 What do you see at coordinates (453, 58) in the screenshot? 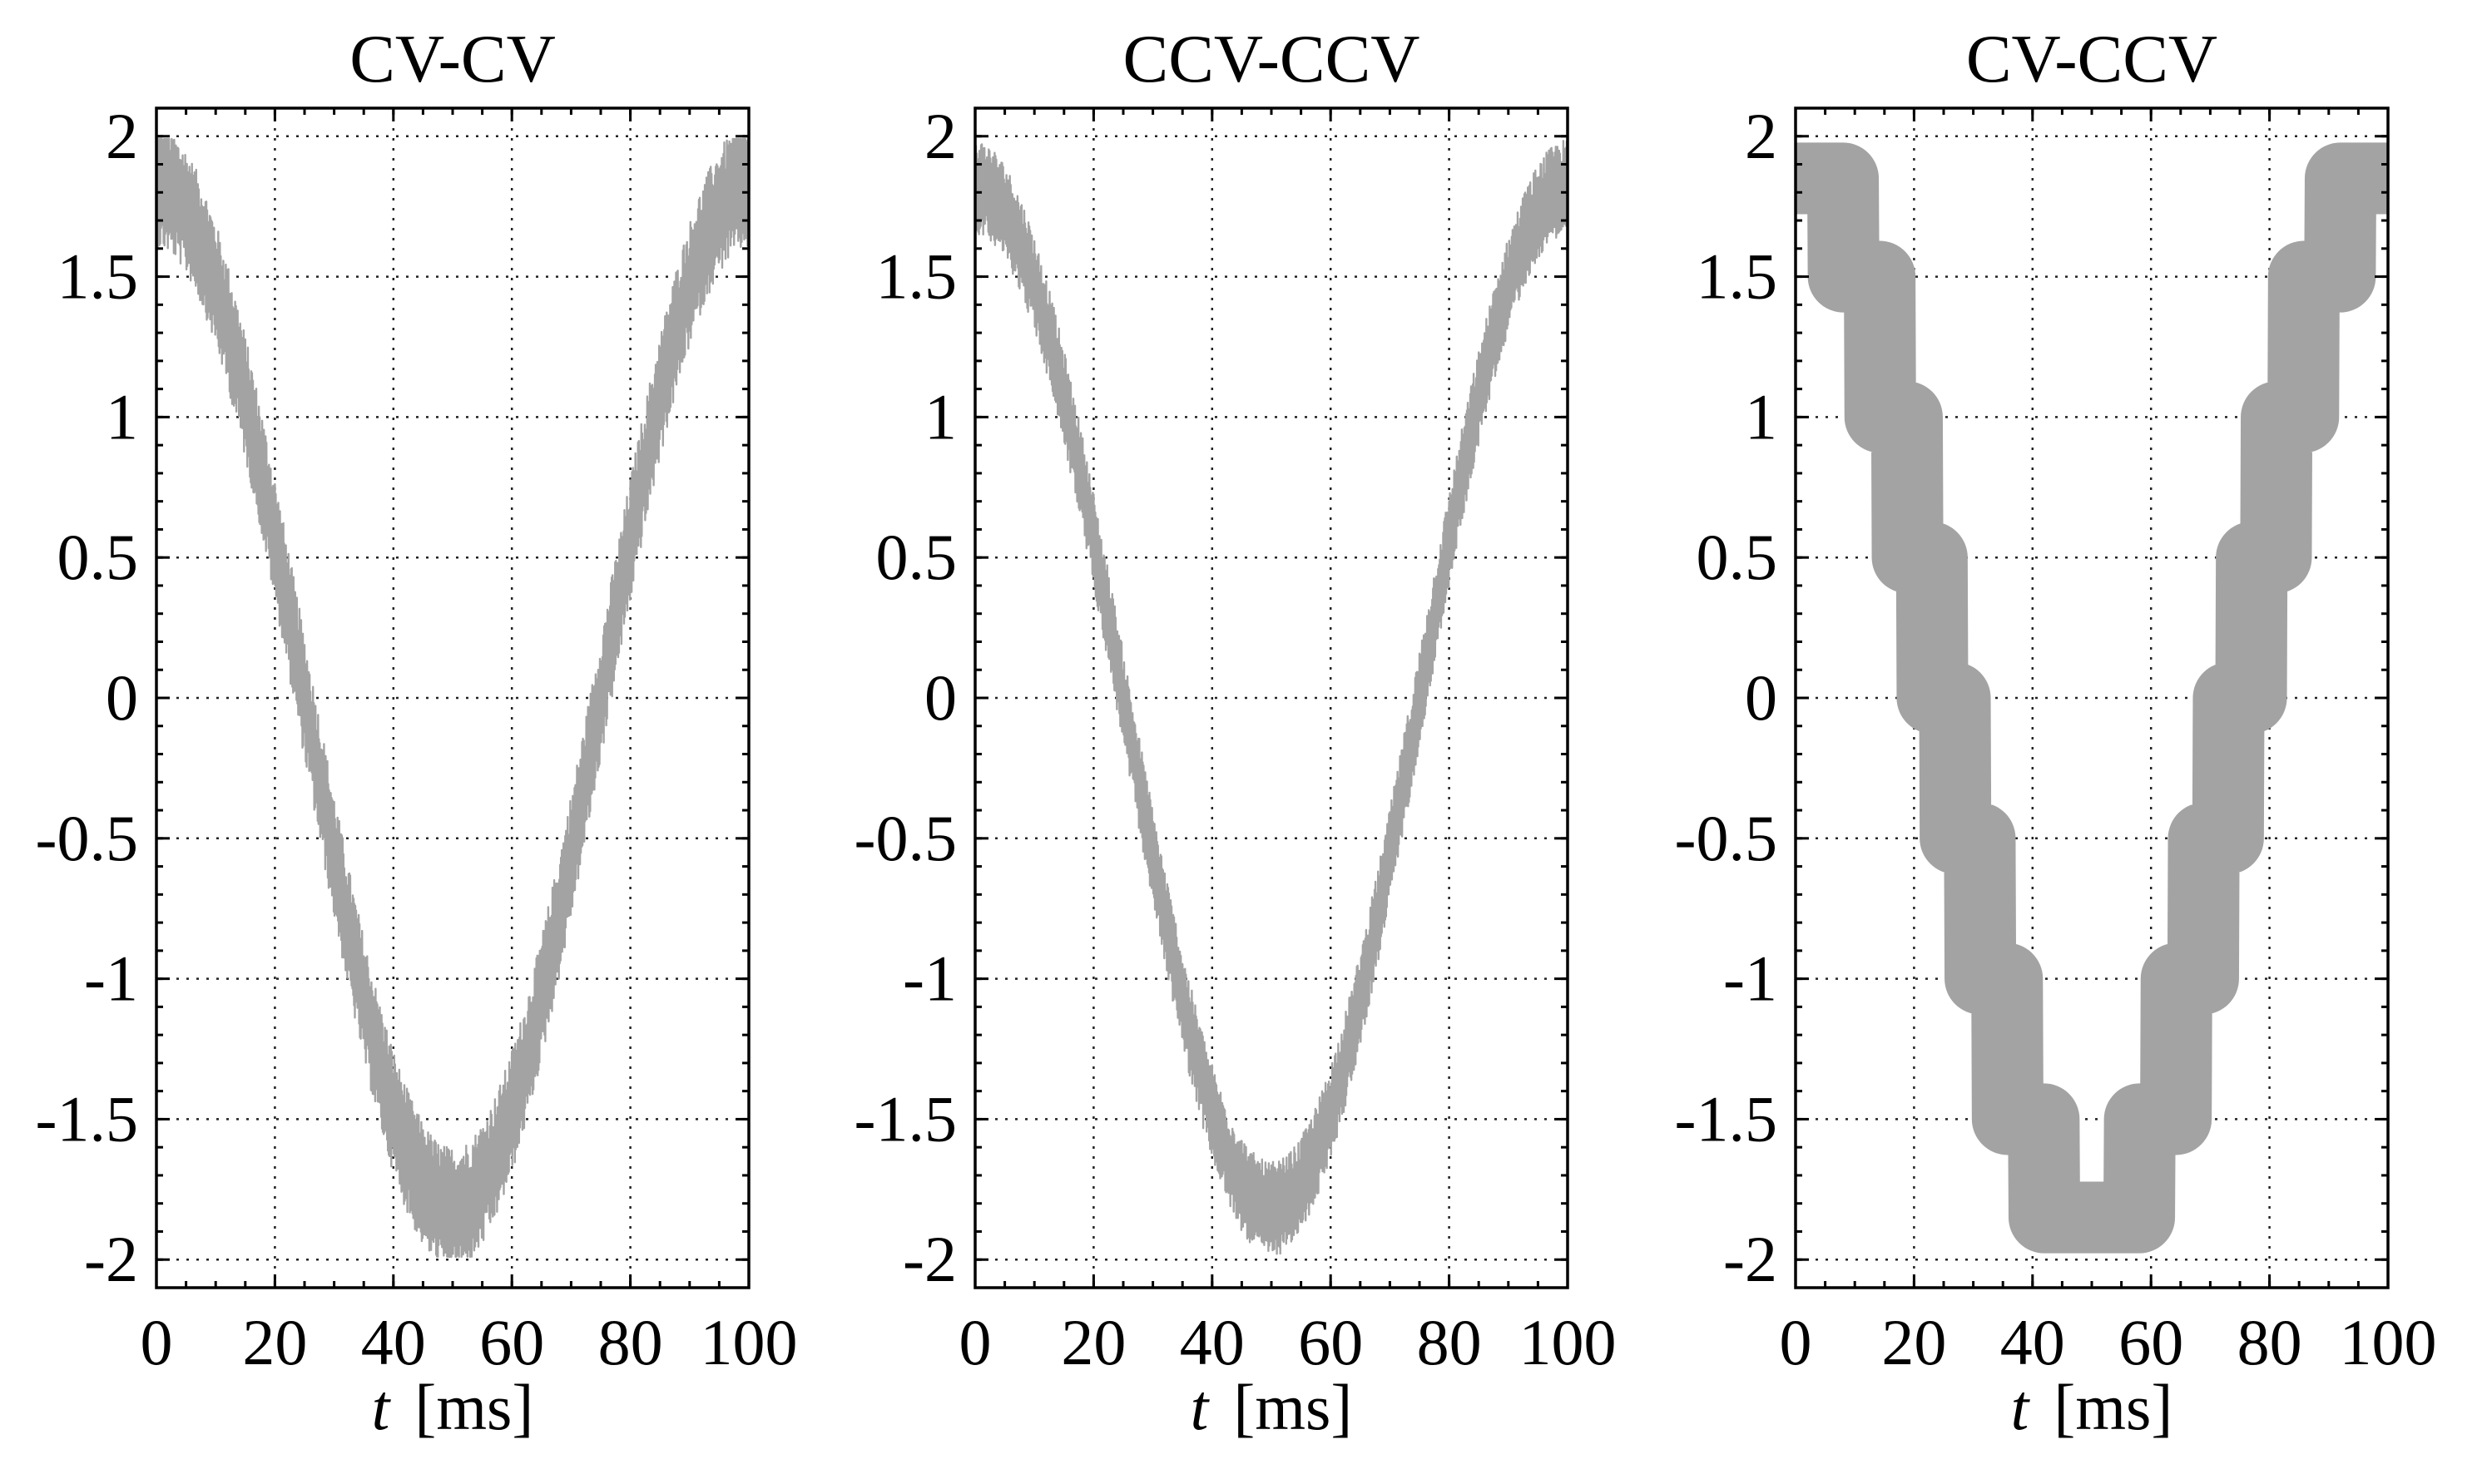
I see `panel-title: CV-CV` at bounding box center [453, 58].